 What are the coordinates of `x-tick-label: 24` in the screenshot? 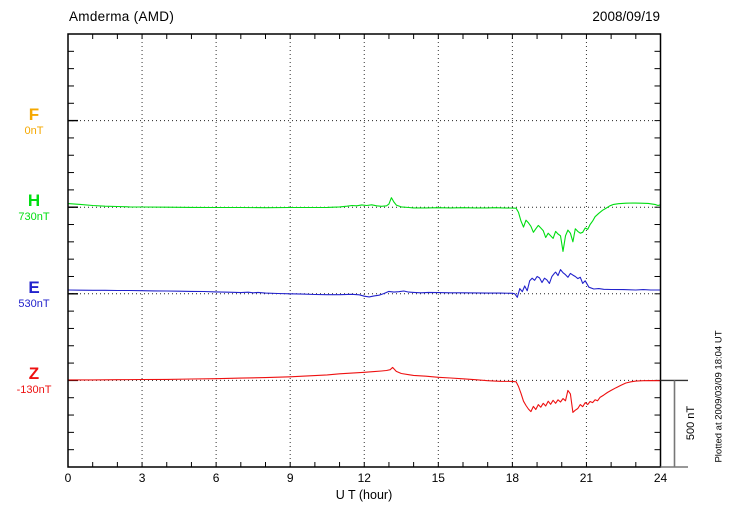 It's located at (660, 478).